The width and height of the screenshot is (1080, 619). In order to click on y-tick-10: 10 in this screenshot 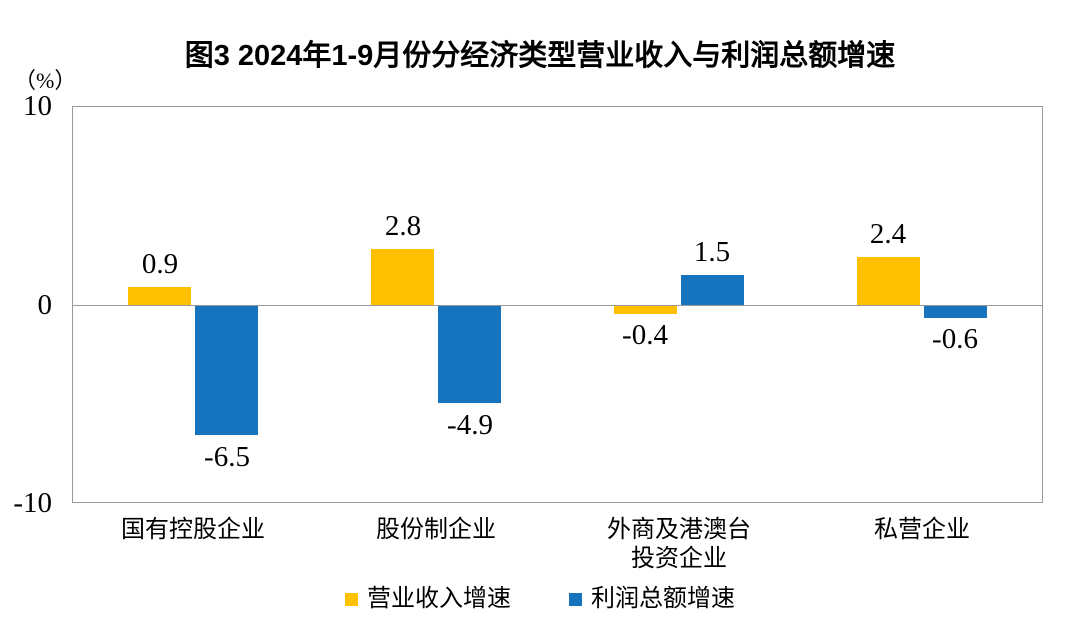, I will do `click(37, 106)`.